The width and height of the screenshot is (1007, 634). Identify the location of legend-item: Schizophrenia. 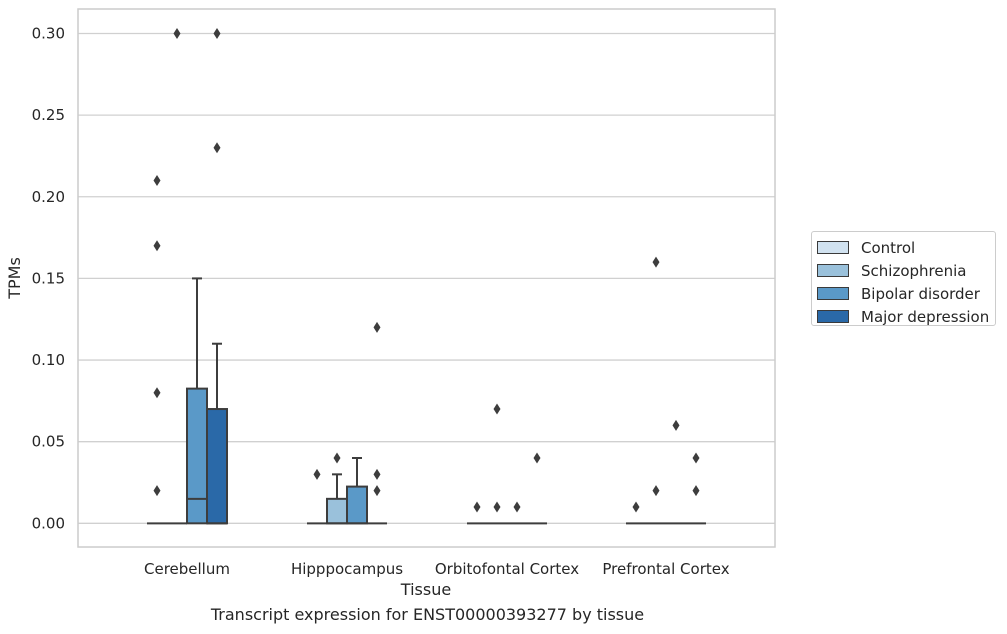
(906, 270).